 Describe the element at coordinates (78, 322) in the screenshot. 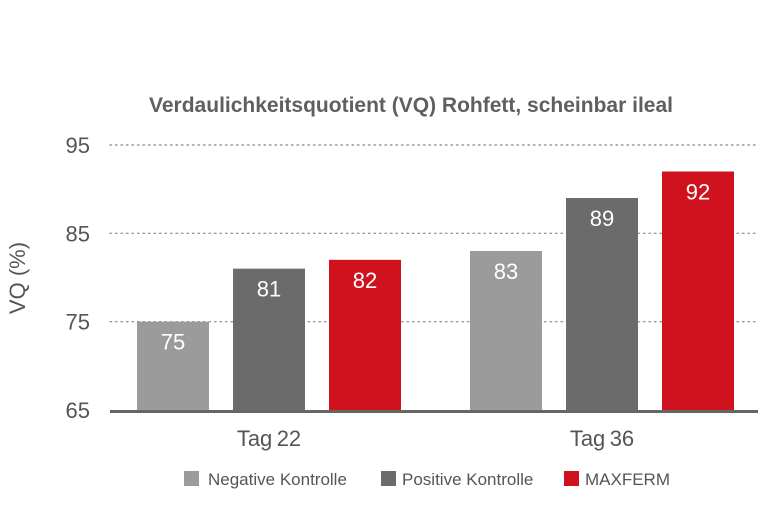

I see `y-tick-label: 75` at that location.